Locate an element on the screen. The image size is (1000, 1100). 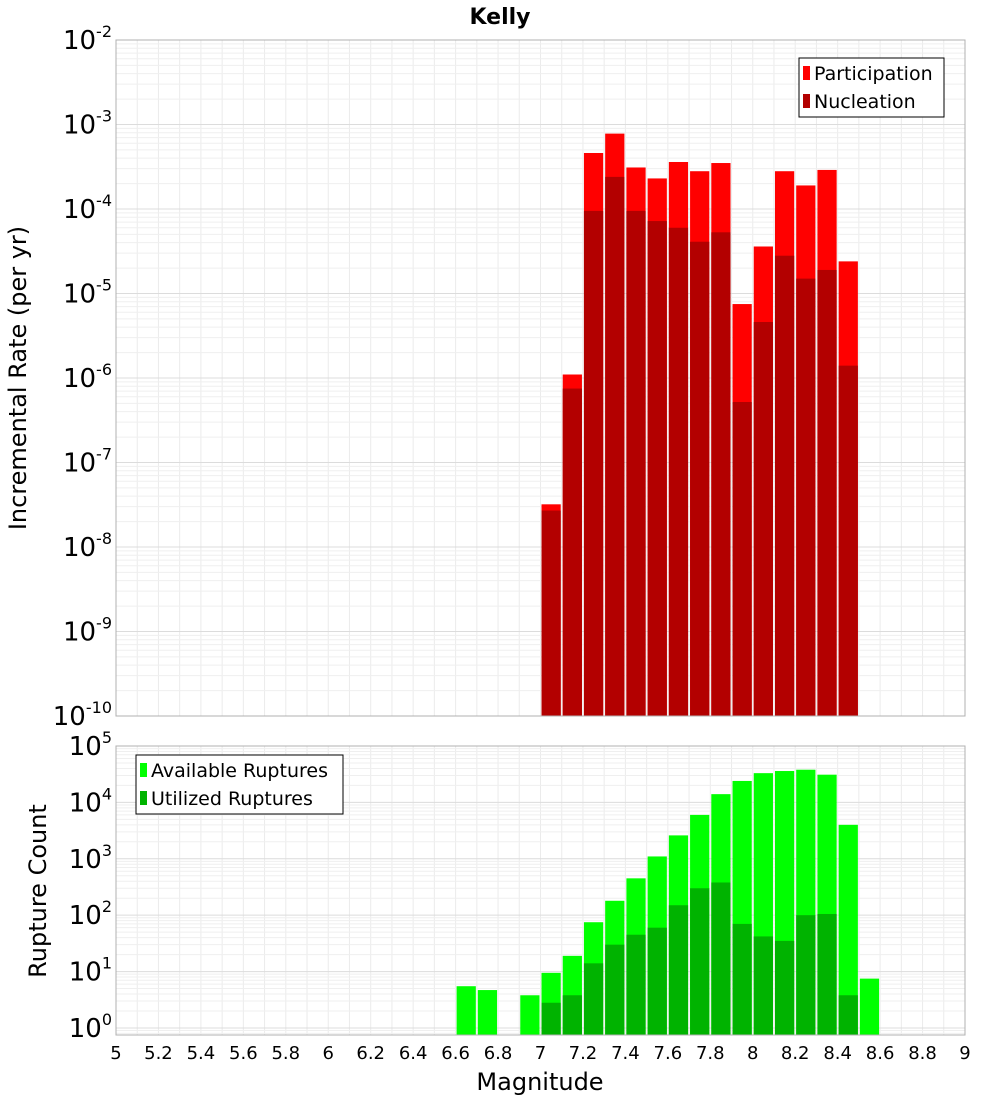
count-y-tick-label: 10³ is located at coordinates (90, 858).